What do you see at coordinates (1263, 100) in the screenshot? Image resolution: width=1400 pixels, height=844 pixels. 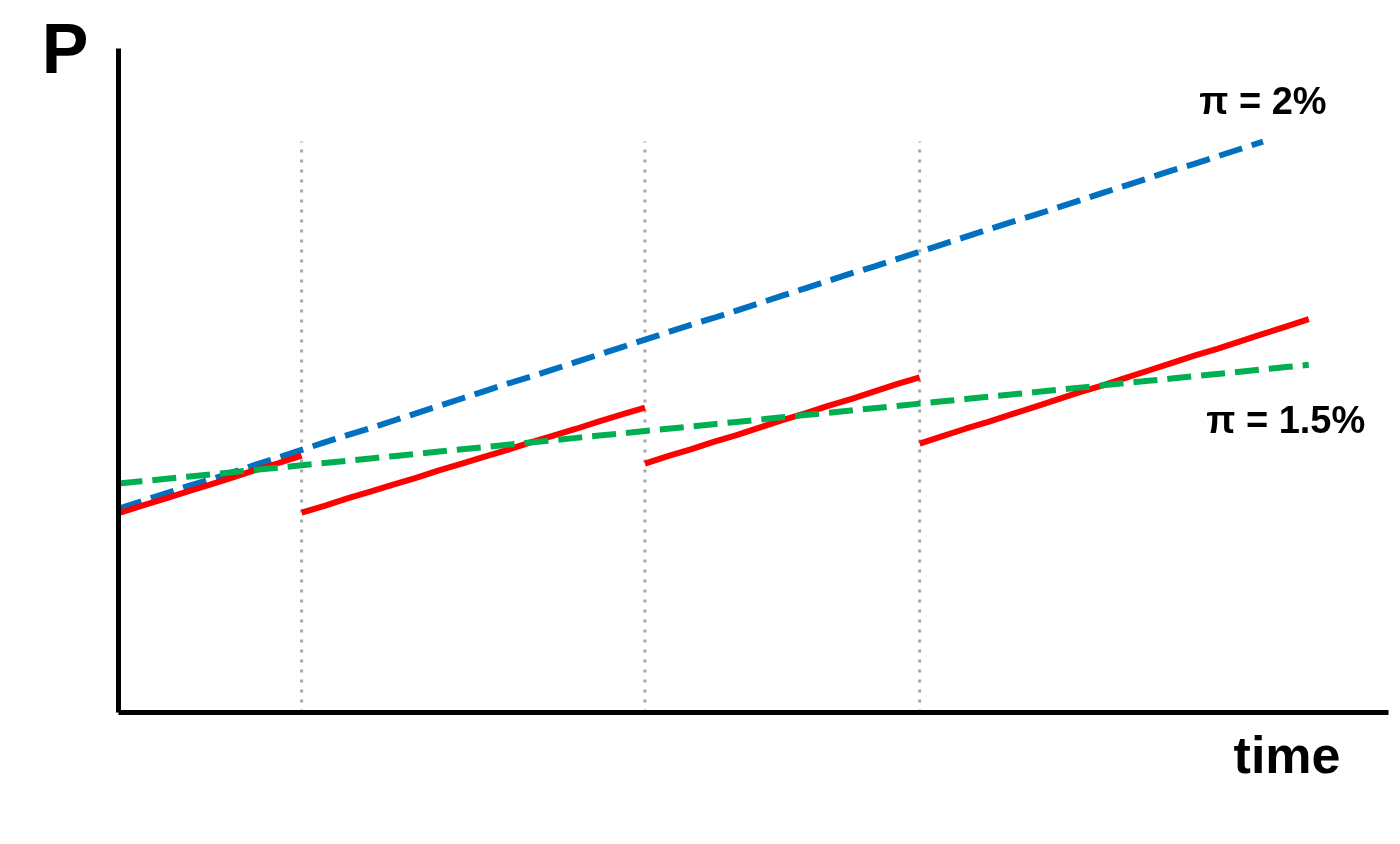 I see `series-label: π = 2%` at bounding box center [1263, 100].